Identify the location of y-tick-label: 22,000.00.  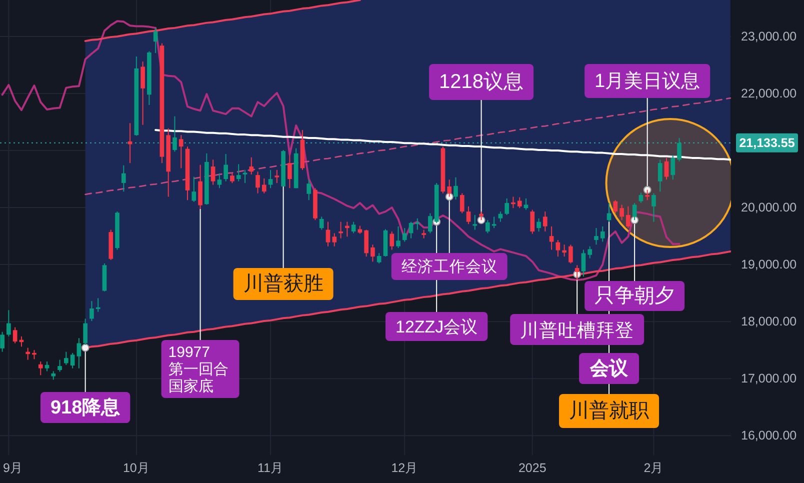
(769, 93).